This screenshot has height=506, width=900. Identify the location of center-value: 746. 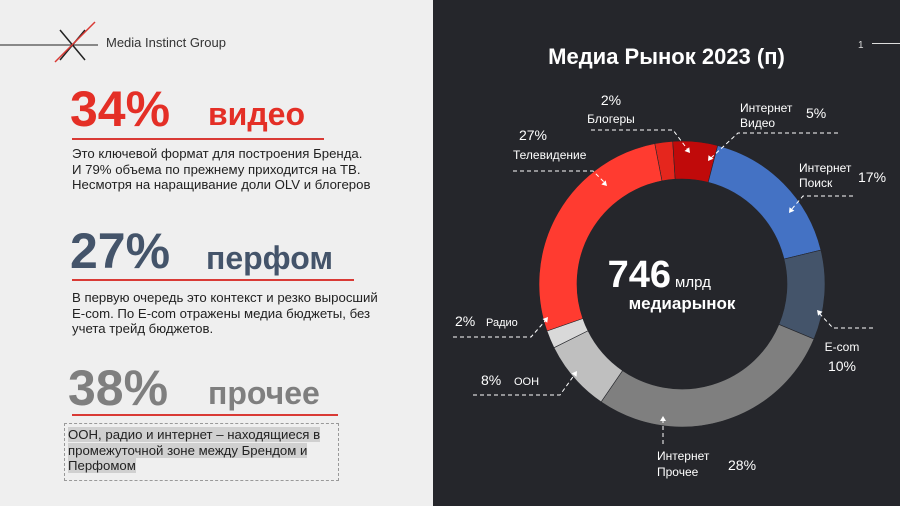
(639, 275).